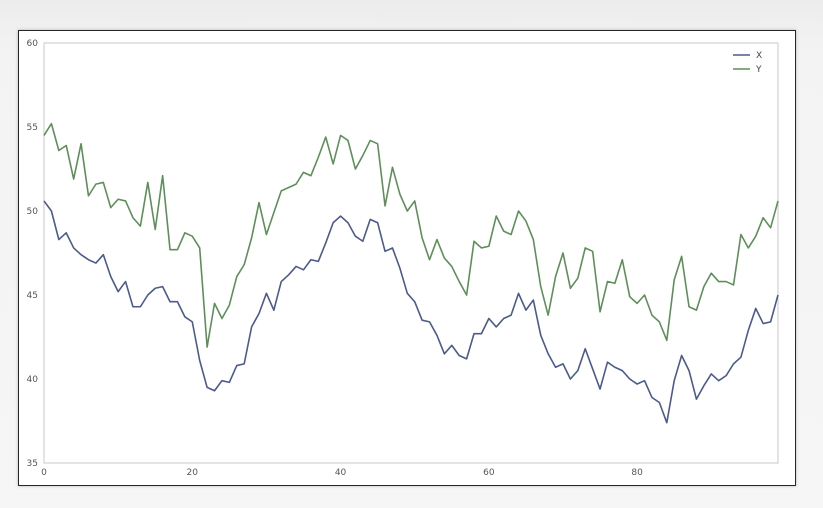 This screenshot has width=823, height=508. I want to click on y-tick-label: 45, so click(32, 296).